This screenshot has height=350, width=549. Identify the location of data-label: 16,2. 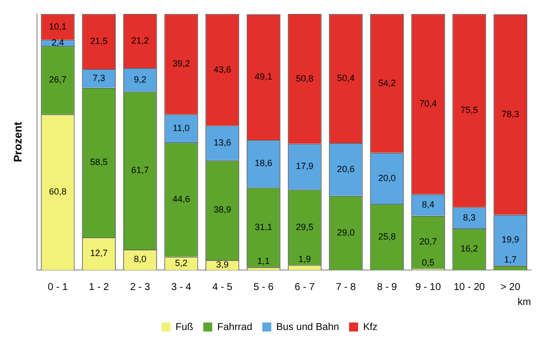
(469, 249).